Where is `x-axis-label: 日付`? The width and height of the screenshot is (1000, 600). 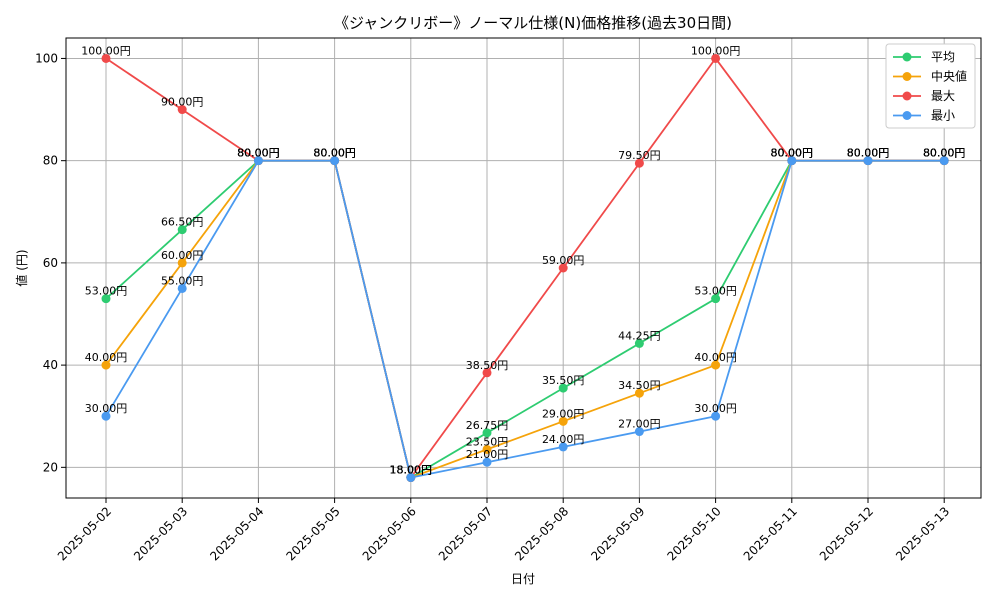
x-axis-label: 日付 is located at coordinates (523, 579).